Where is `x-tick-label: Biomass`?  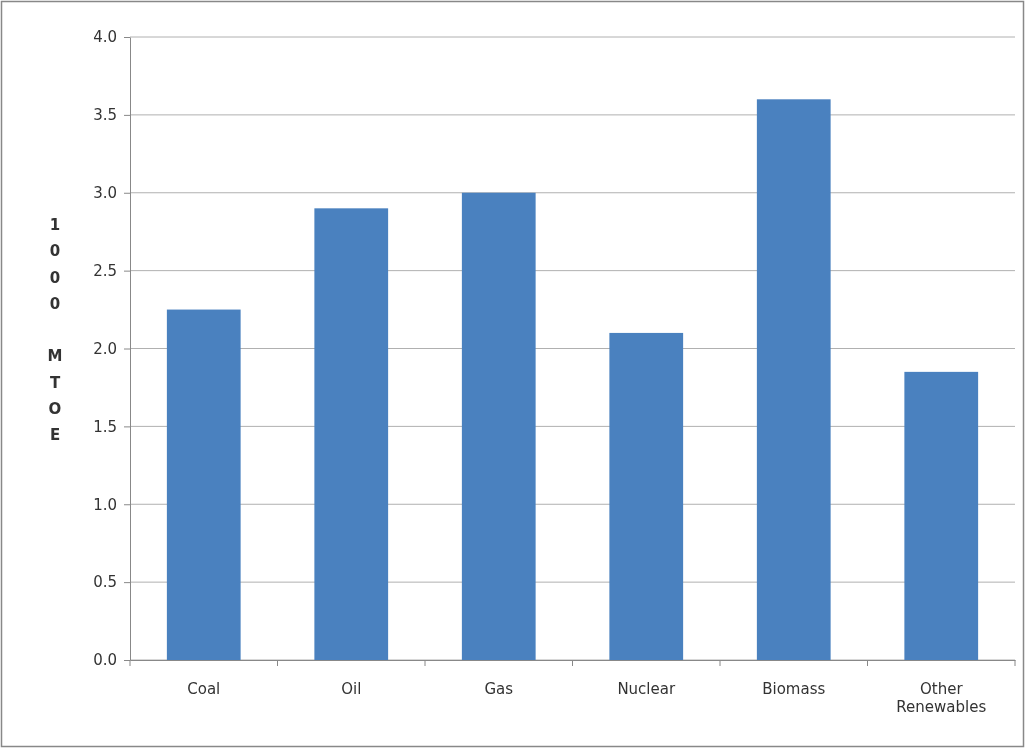 x-tick-label: Biomass is located at coordinates (794, 689).